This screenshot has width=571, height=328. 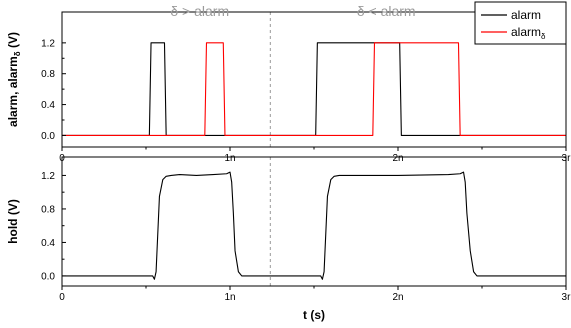 I want to click on y-axis-label: alarm, alarmδ (V), so click(x=14, y=79).